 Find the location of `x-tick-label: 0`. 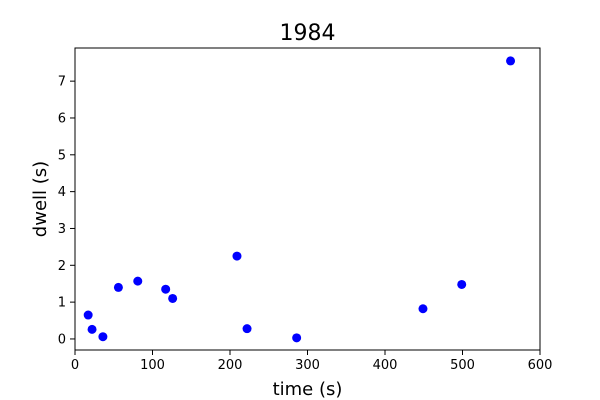

x-tick-label: 0 is located at coordinates (75, 365).